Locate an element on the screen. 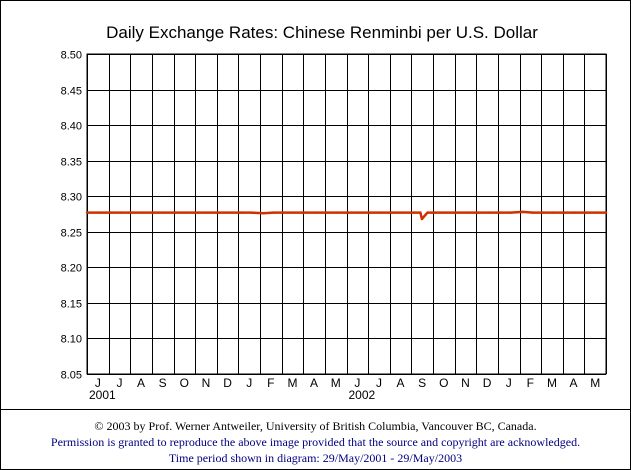 The image size is (631, 470). y-tick-label: 8.30 is located at coordinates (71, 198).